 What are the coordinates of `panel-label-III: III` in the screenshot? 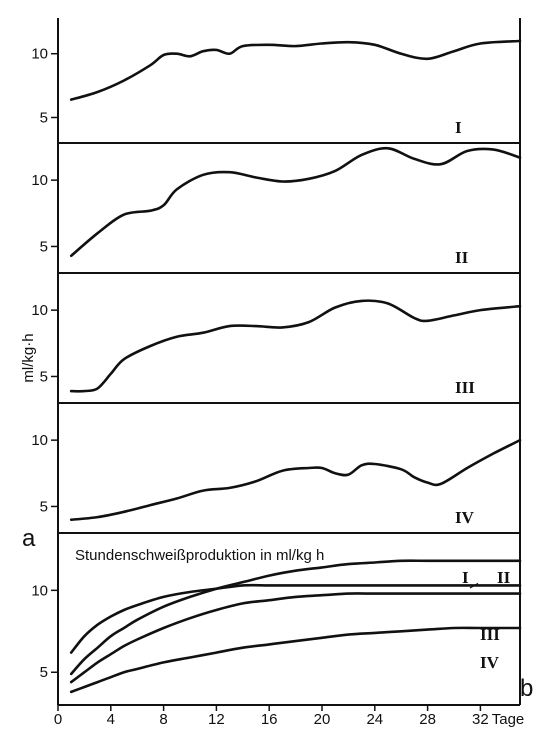 It's located at (465, 387).